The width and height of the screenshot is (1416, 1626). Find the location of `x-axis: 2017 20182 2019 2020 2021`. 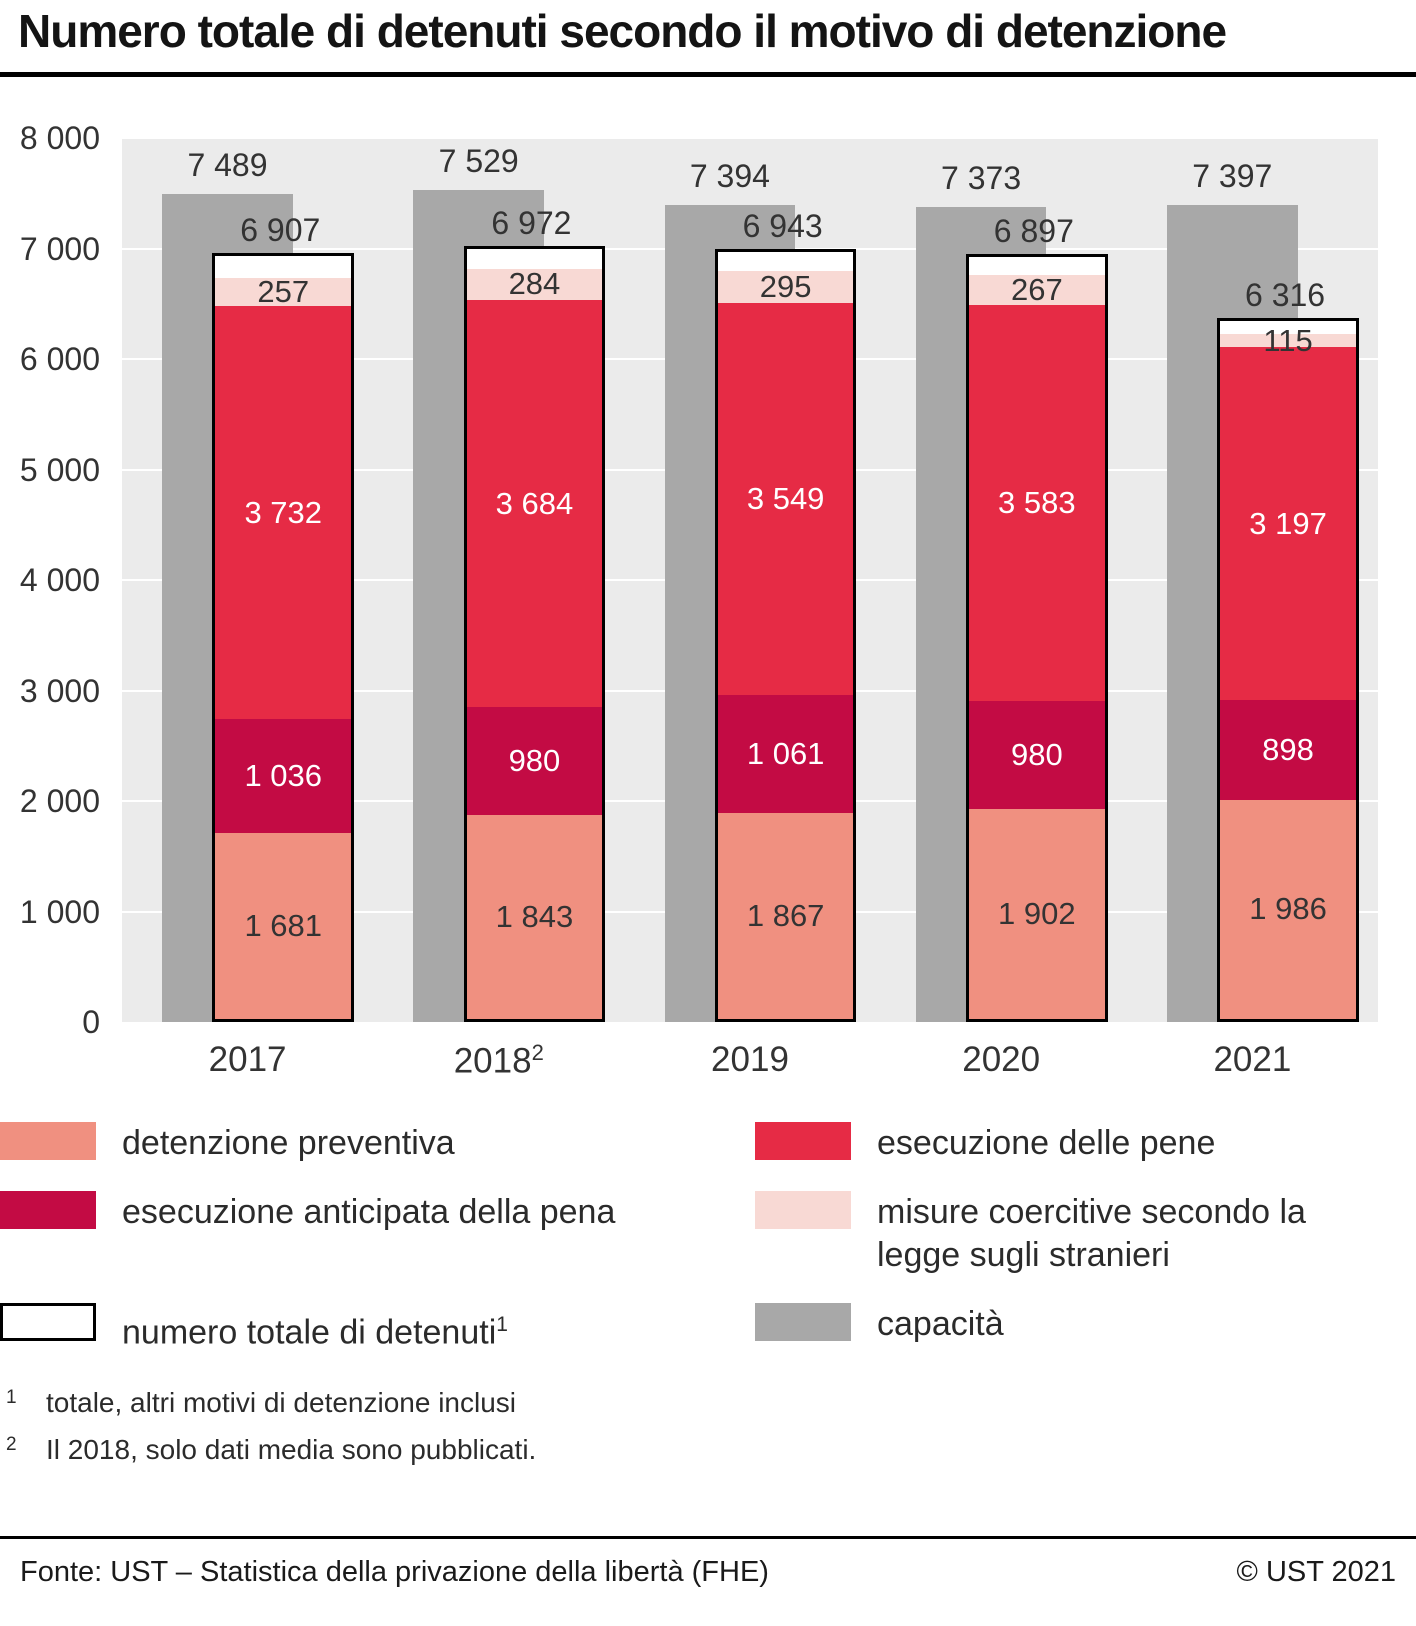

x-axis: 2017 20182 2019 2020 2021 is located at coordinates (750, 1066).